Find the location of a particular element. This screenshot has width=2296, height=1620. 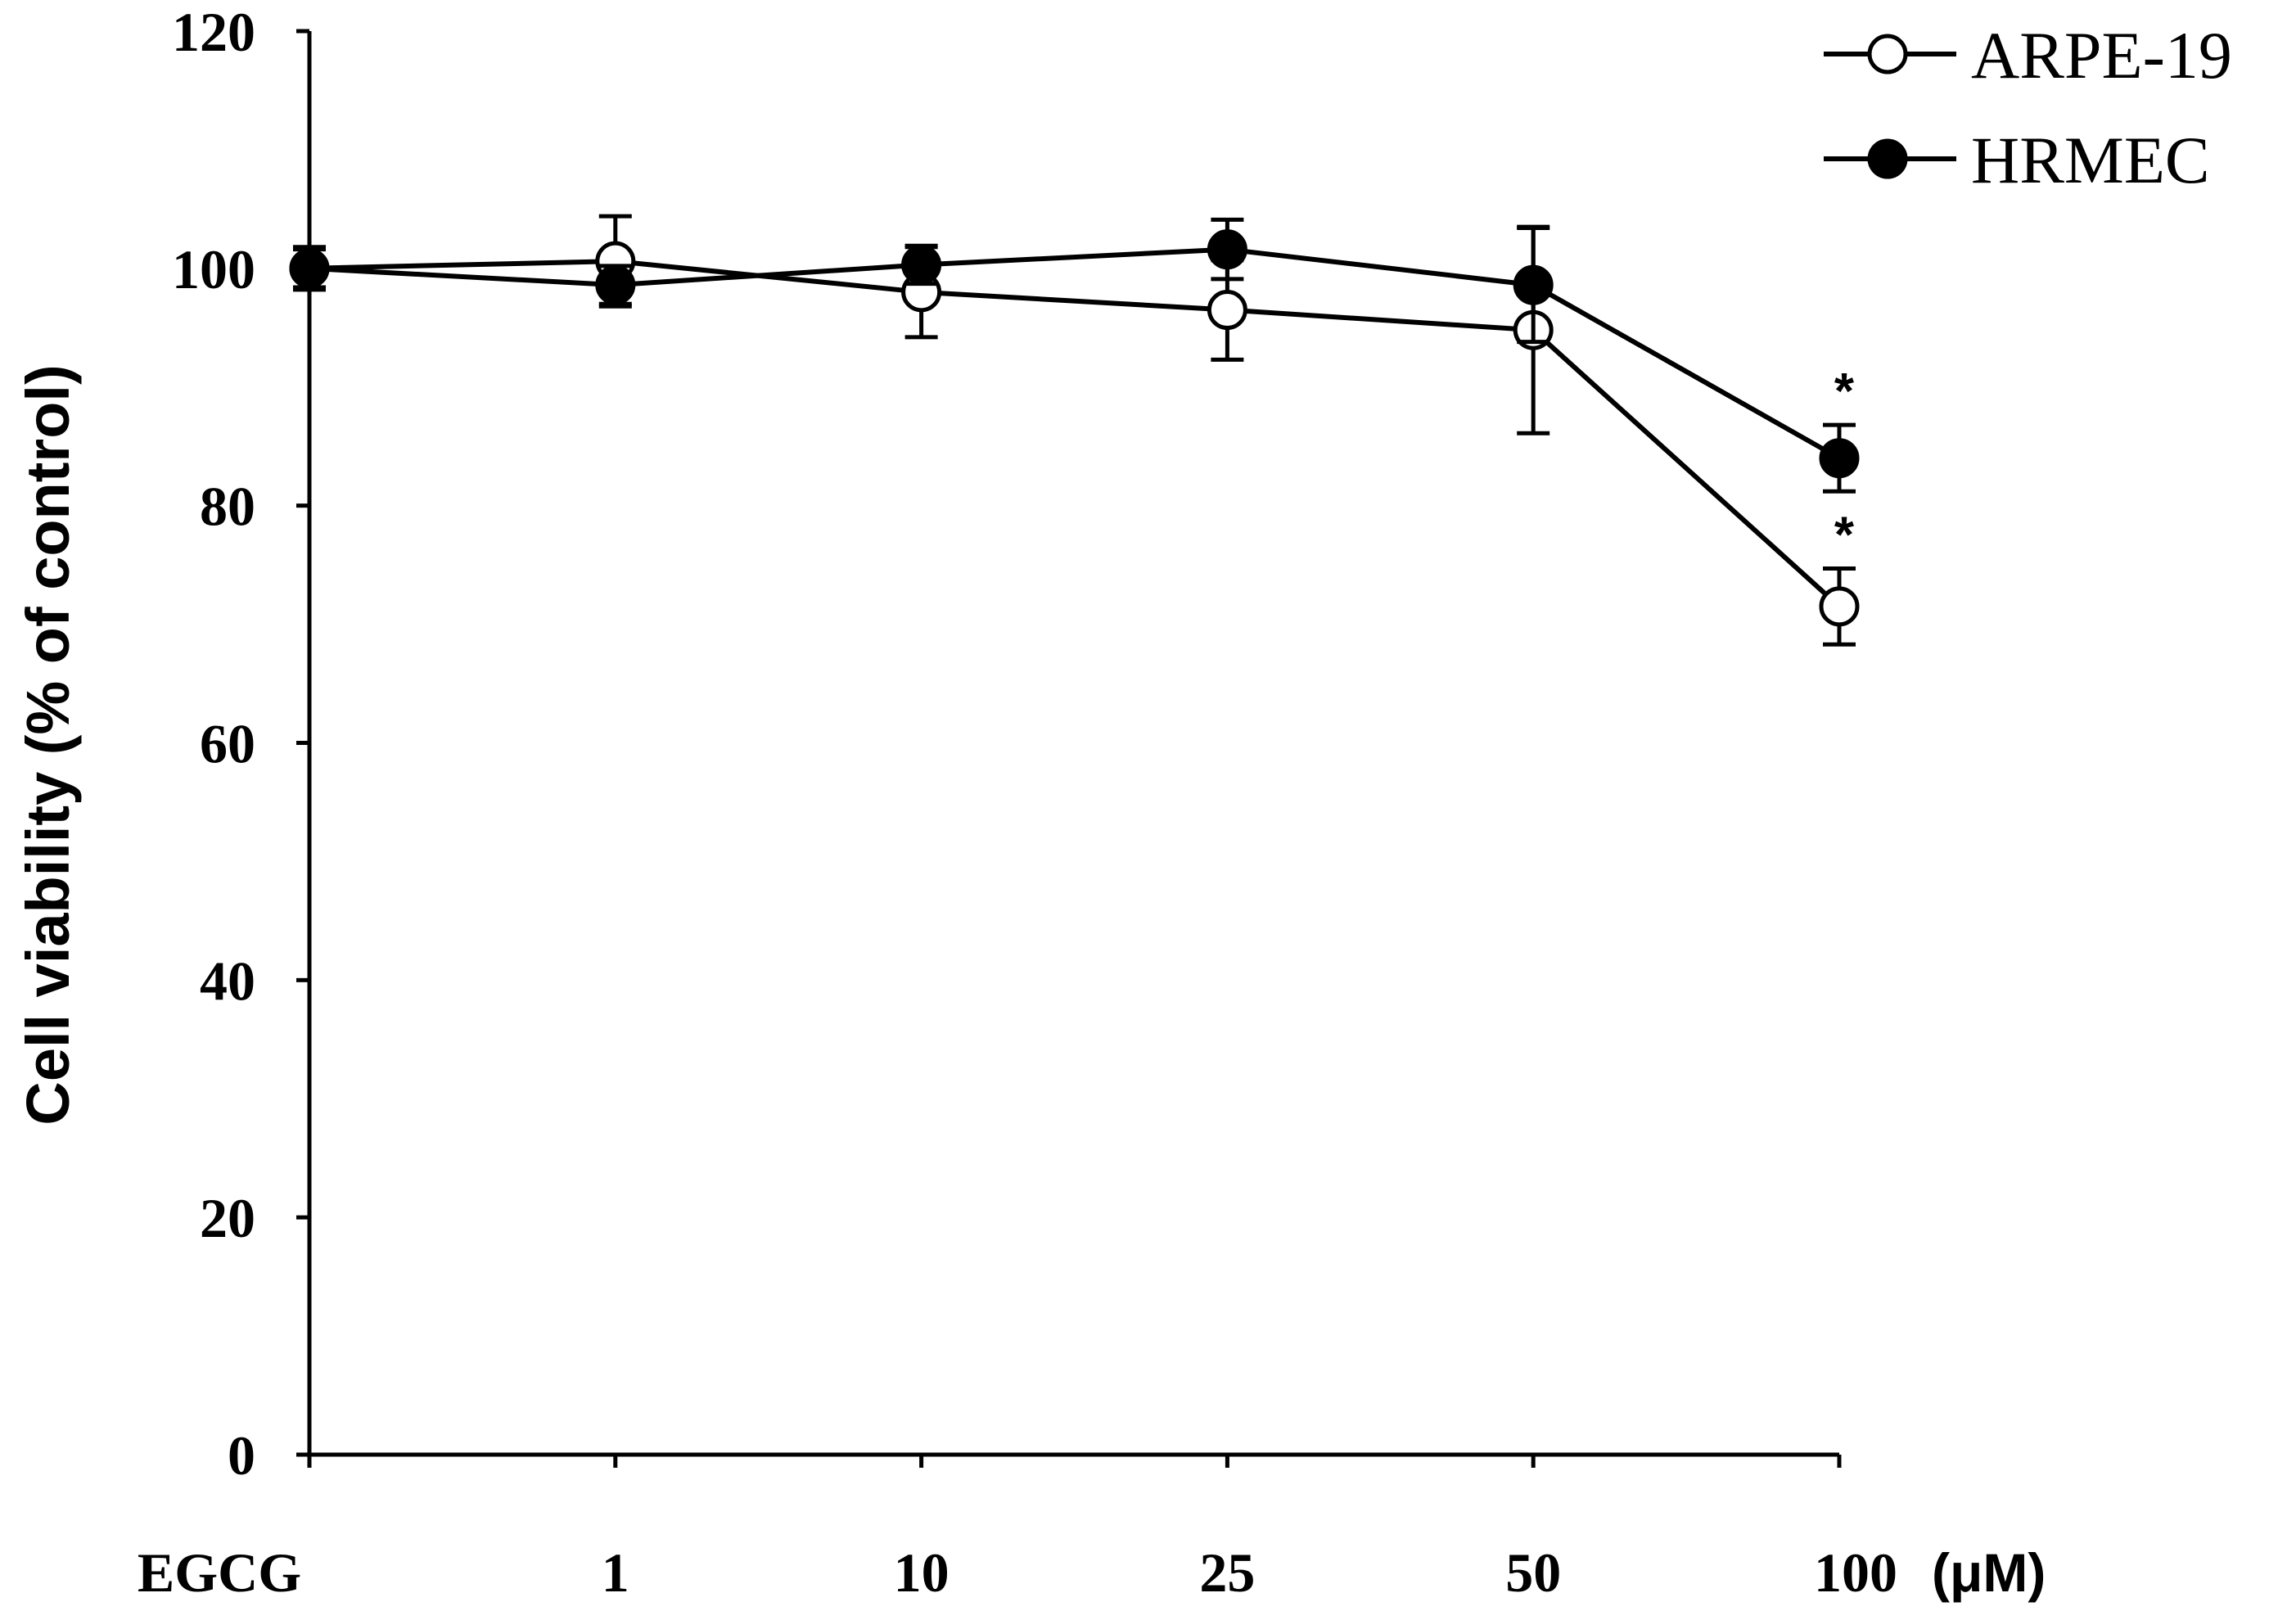

y-tick-label: 60 is located at coordinates (227, 744).